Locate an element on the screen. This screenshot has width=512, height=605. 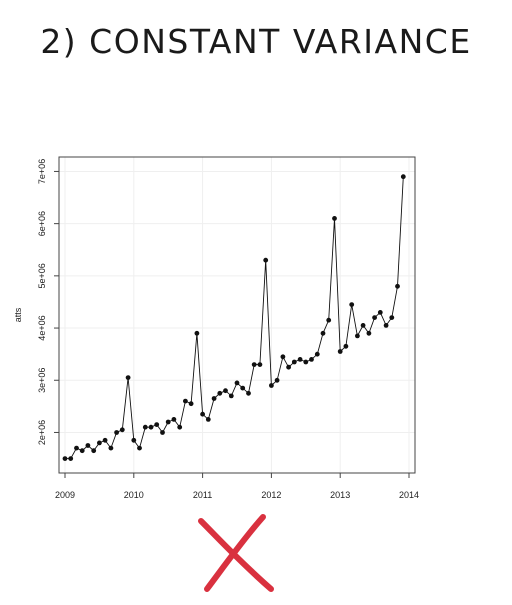
y-tick-label: 5e+06 is located at coordinates (42, 275).